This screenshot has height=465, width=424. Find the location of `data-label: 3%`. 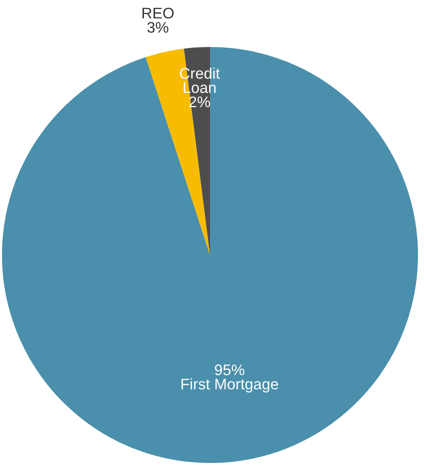

data-label: 3% is located at coordinates (157, 27).